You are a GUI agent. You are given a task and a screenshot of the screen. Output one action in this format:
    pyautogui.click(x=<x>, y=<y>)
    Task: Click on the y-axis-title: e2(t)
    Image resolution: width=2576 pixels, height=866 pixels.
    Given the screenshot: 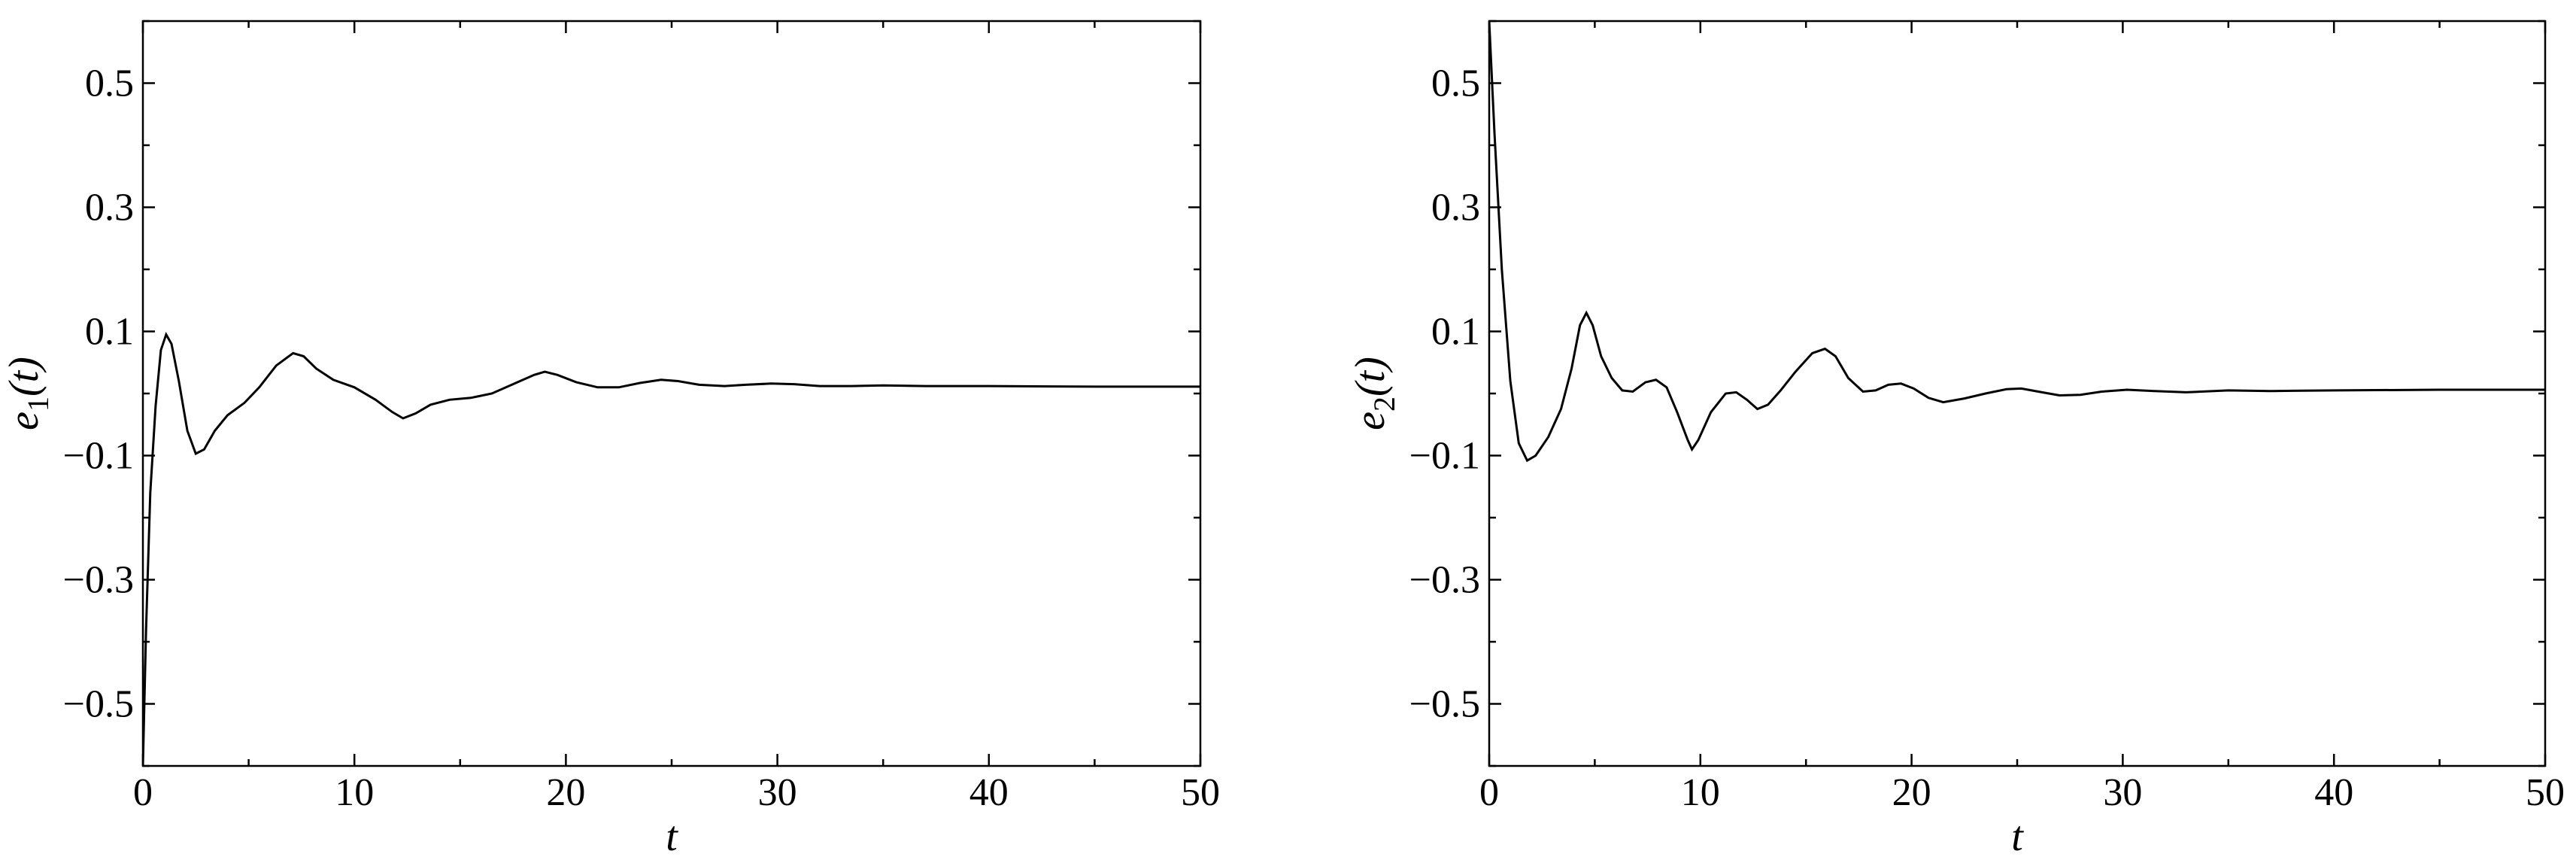 What is the action you would take?
    pyautogui.click(x=1374, y=393)
    